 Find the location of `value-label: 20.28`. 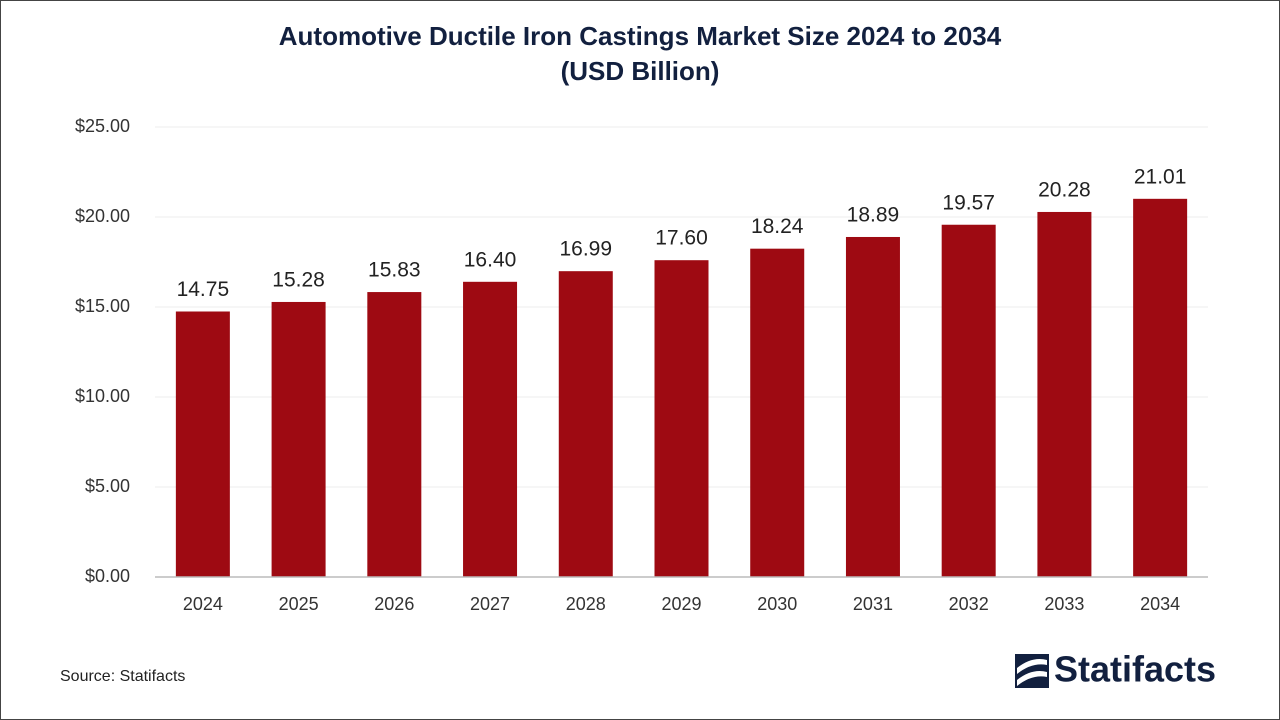

value-label: 20.28 is located at coordinates (1064, 190).